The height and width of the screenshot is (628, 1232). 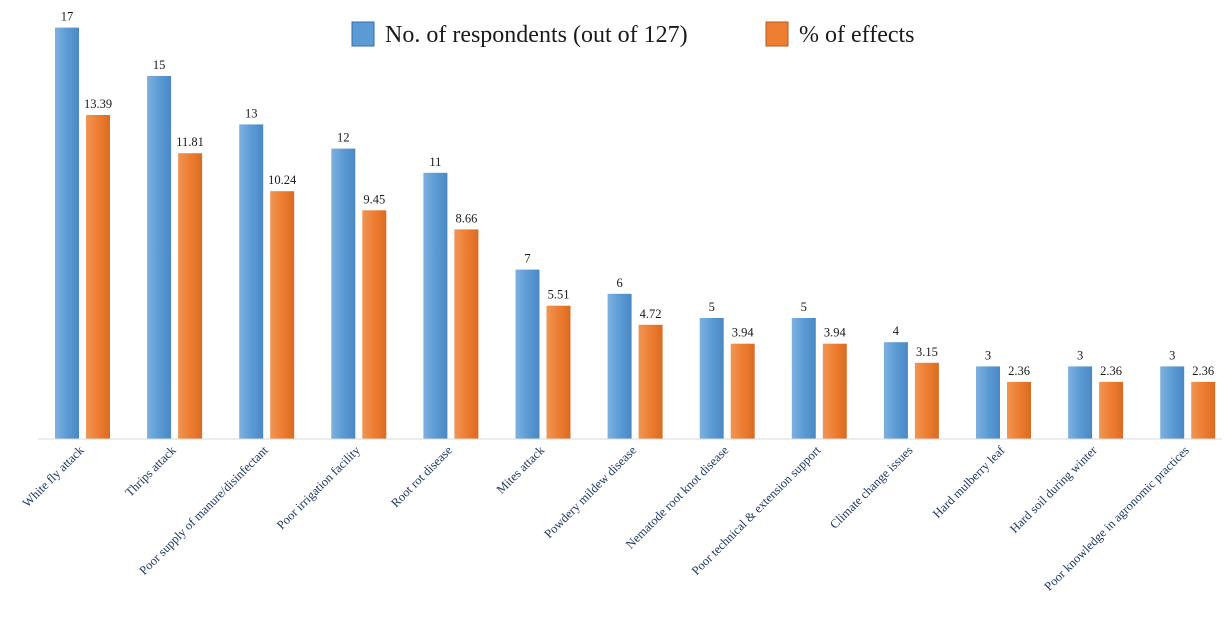 What do you see at coordinates (98, 104) in the screenshot?
I see `effects-value-label-1: 13.39` at bounding box center [98, 104].